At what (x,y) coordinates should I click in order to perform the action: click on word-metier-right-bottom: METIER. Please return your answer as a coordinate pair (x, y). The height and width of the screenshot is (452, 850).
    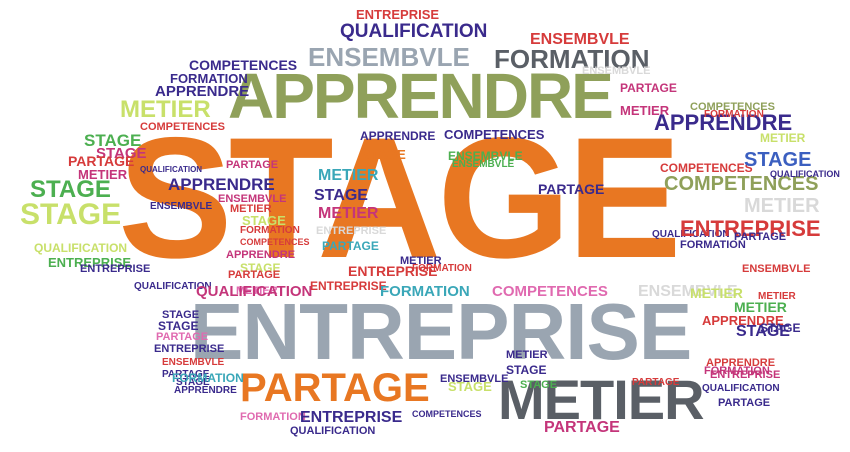
    Looking at the image, I should click on (760, 307).